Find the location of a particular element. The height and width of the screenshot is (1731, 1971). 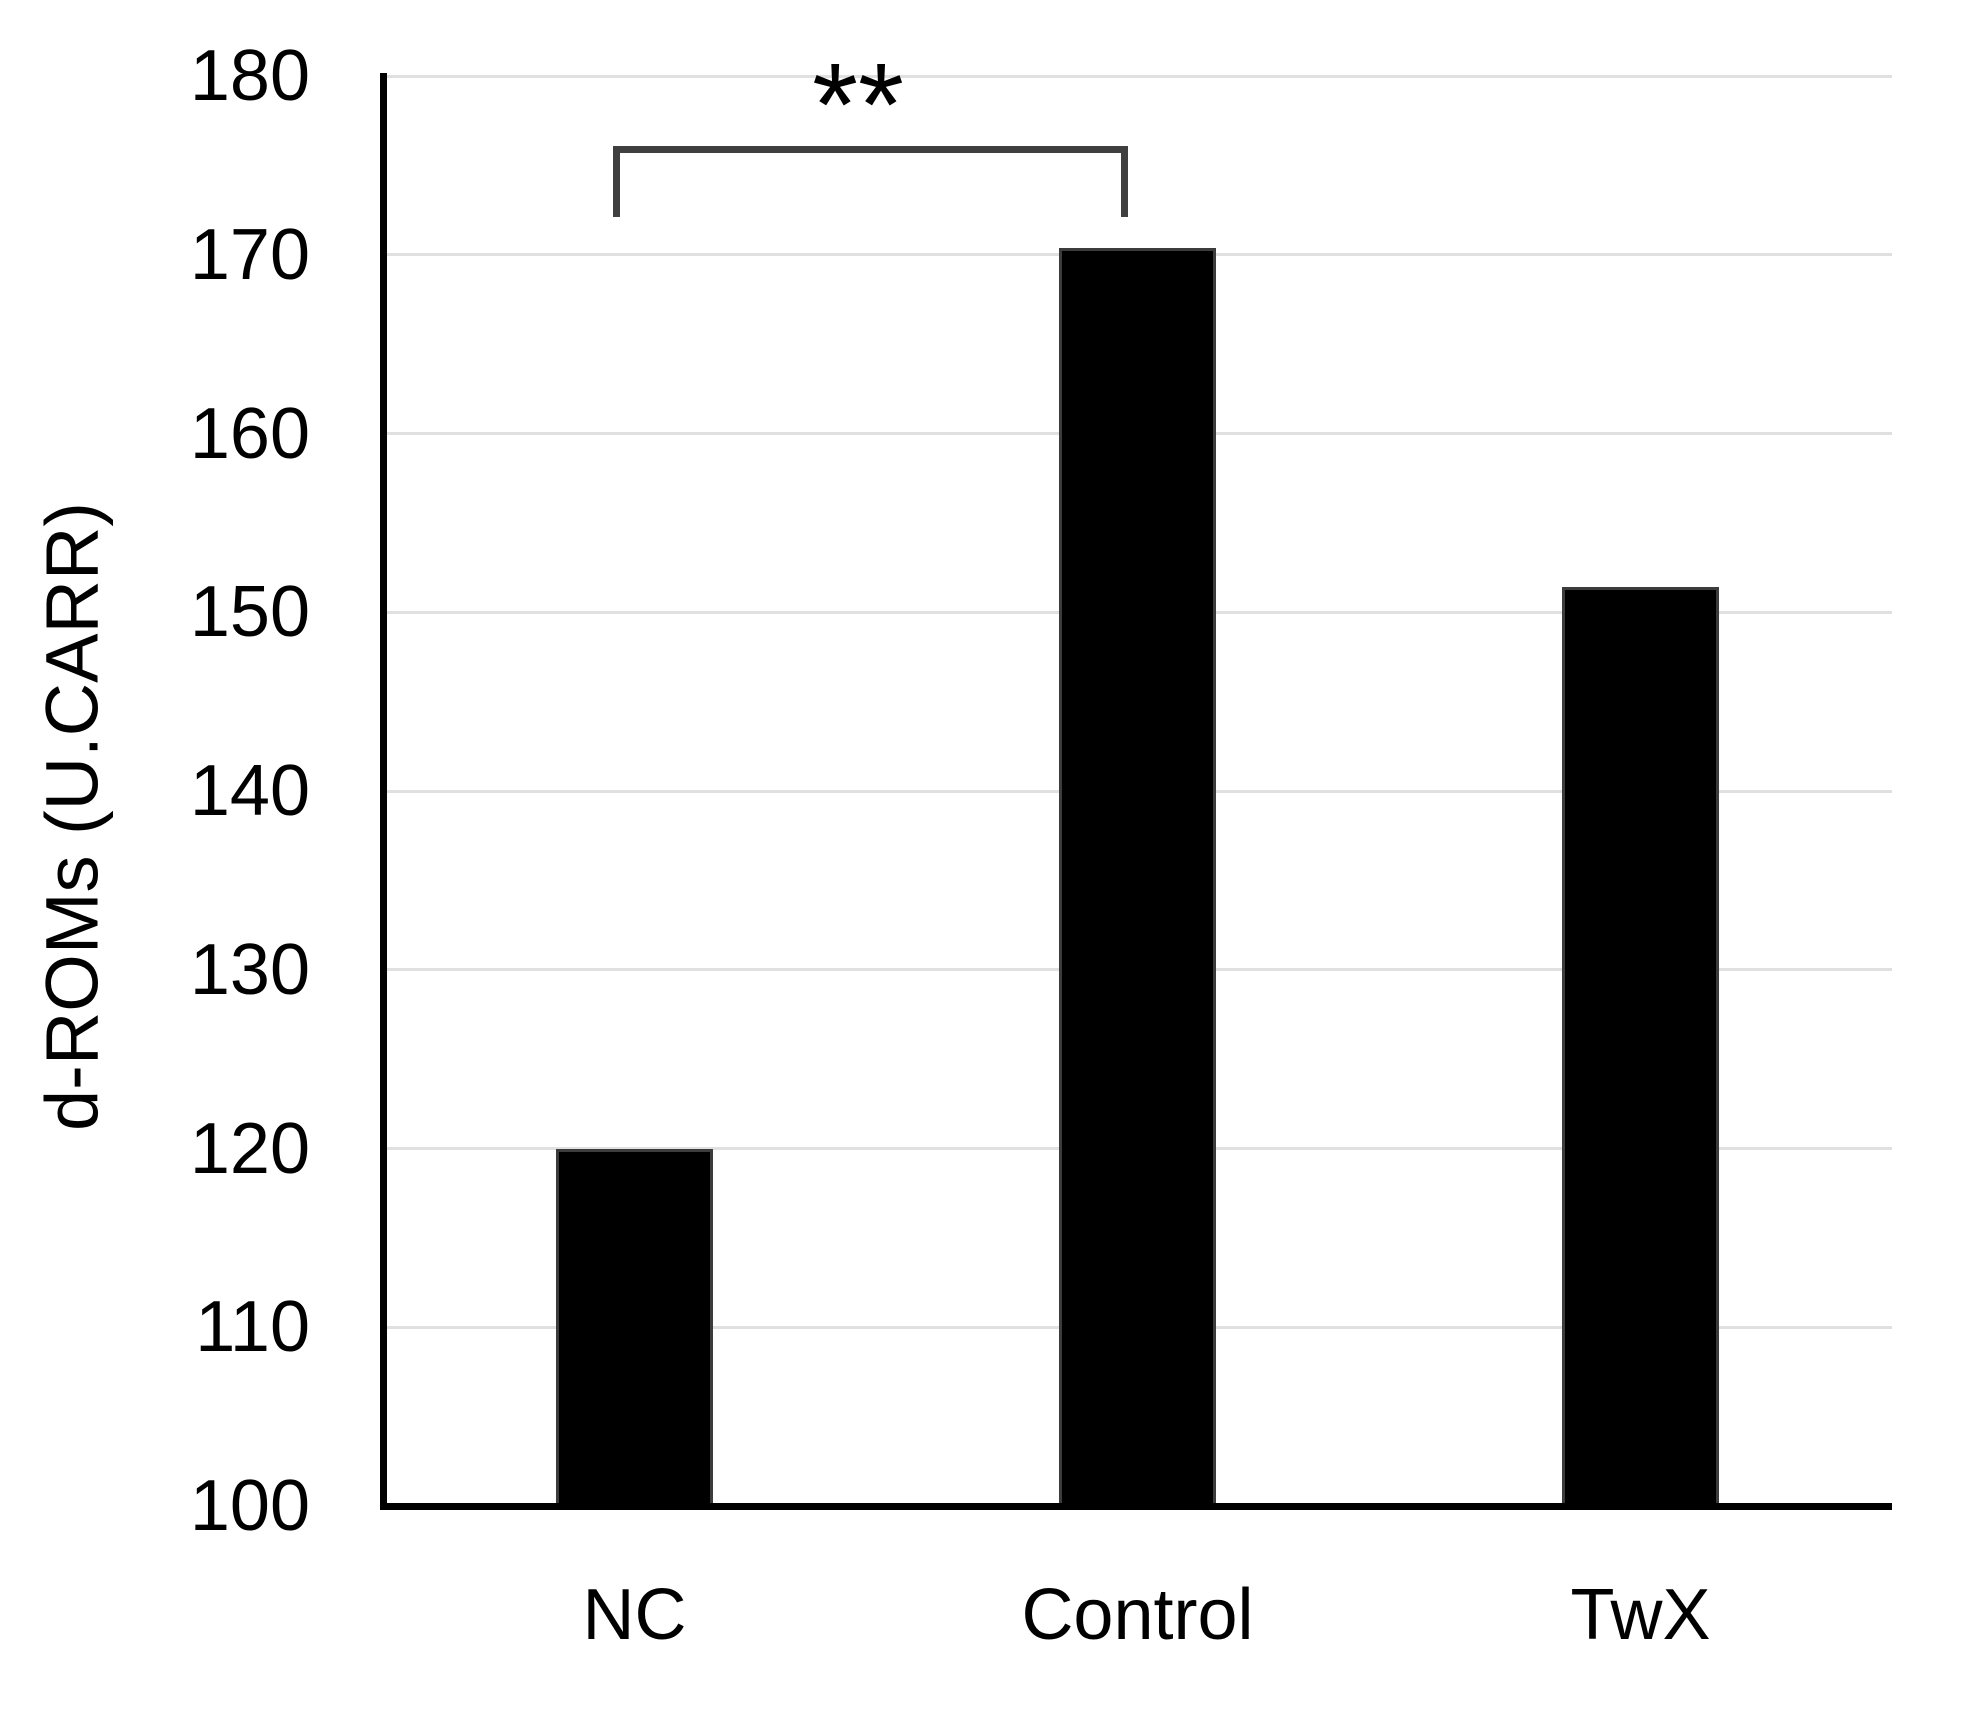

x-label-twx: TwX is located at coordinates (1640, 1615).